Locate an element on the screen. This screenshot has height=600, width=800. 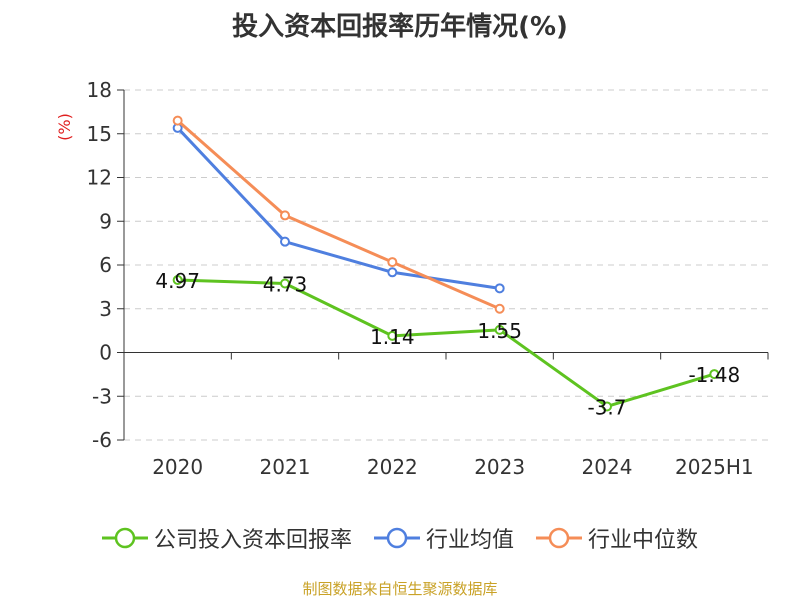
y-tick-label: 9 is located at coordinates (105, 221).